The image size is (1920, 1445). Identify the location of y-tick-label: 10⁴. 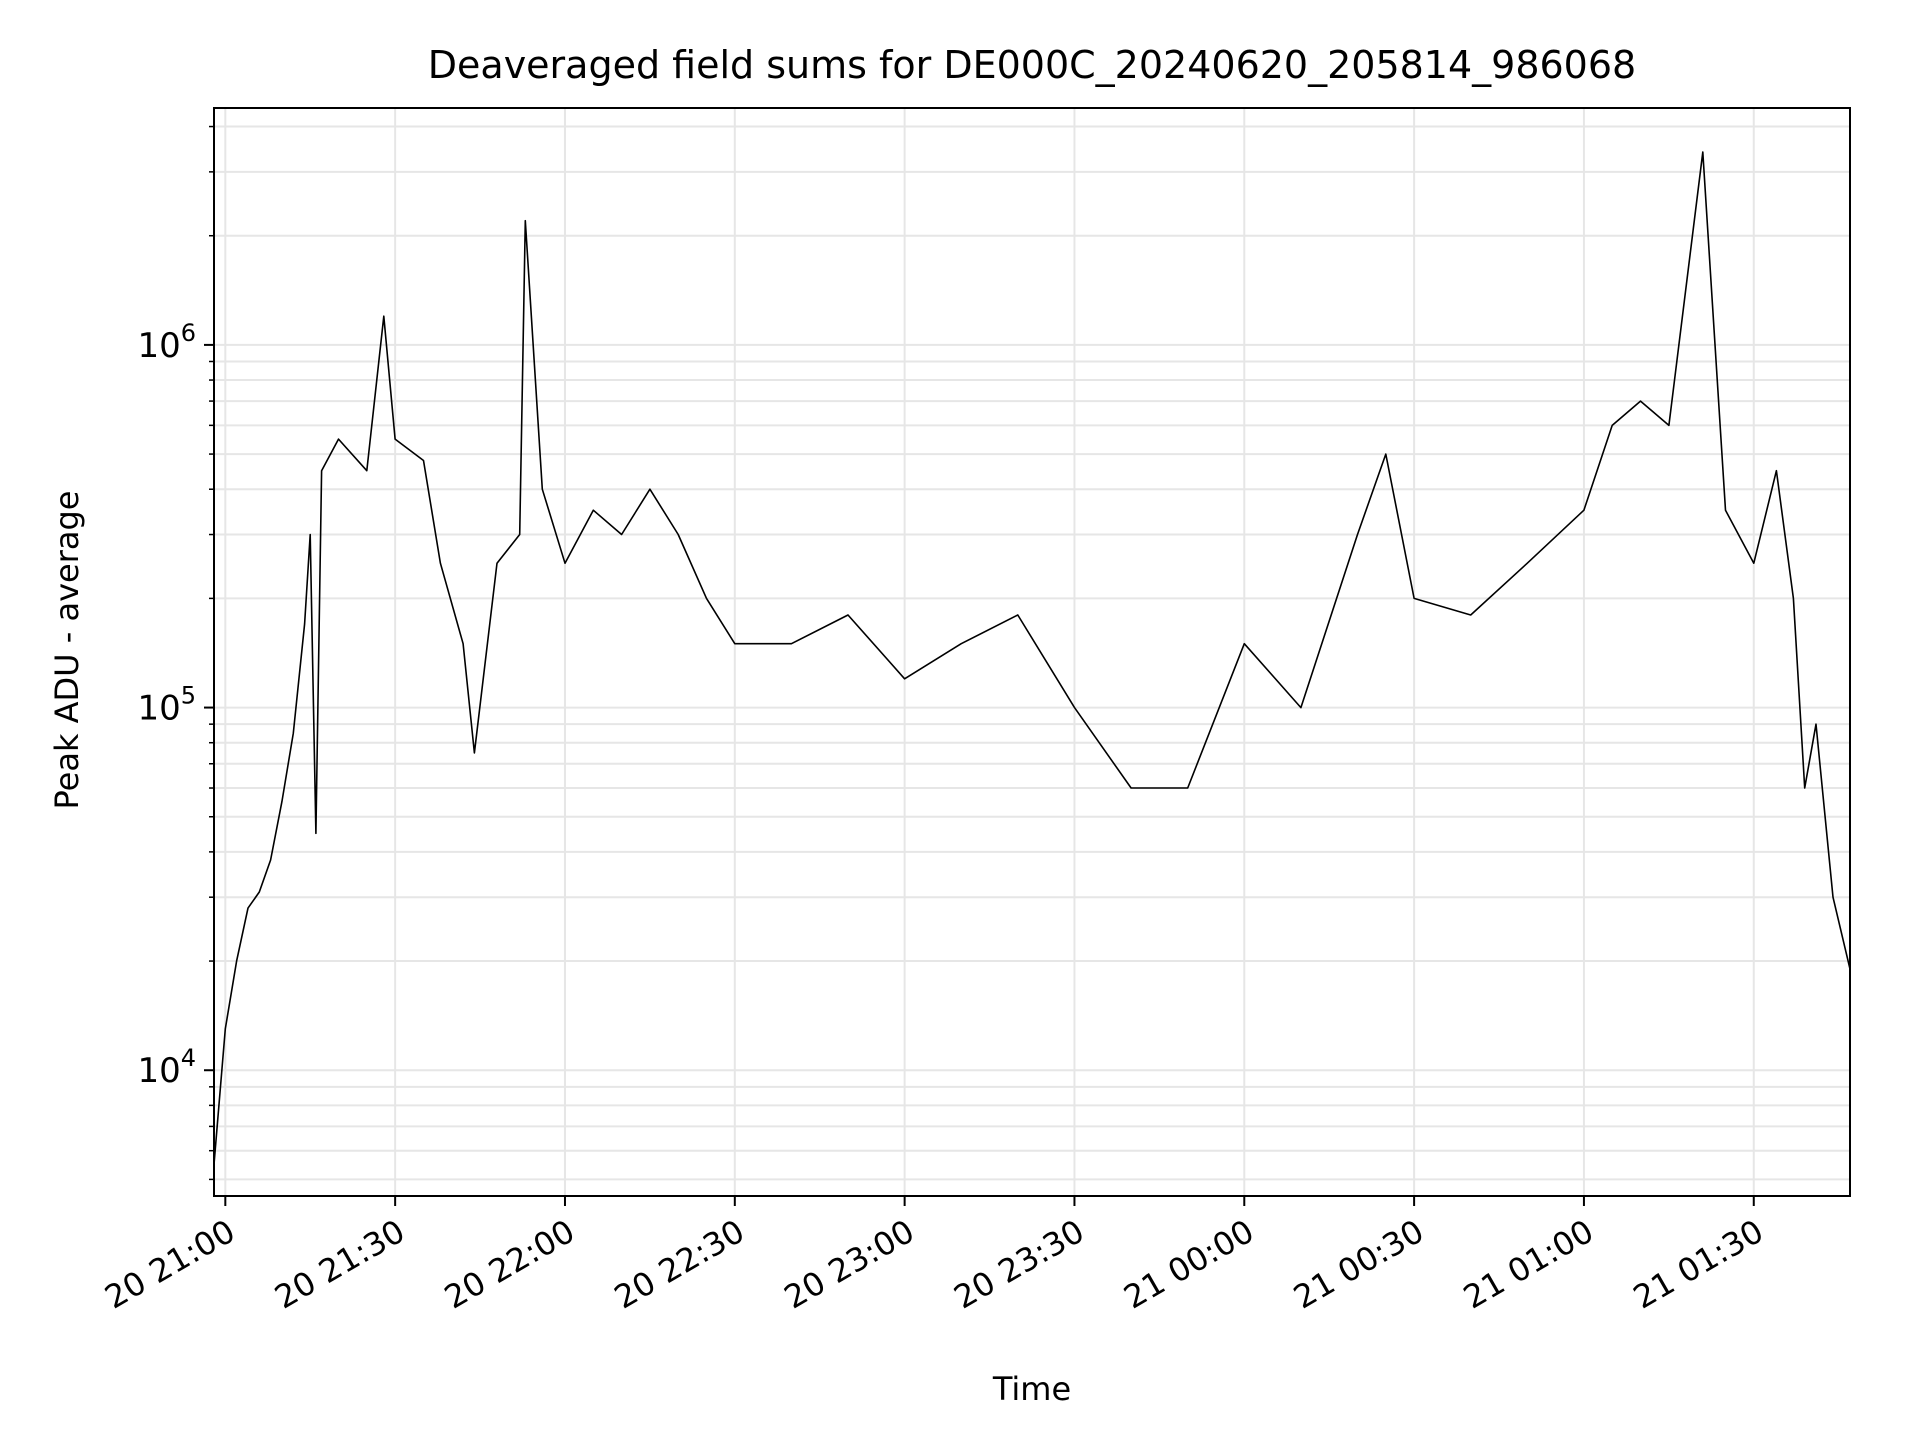
(166, 1067).